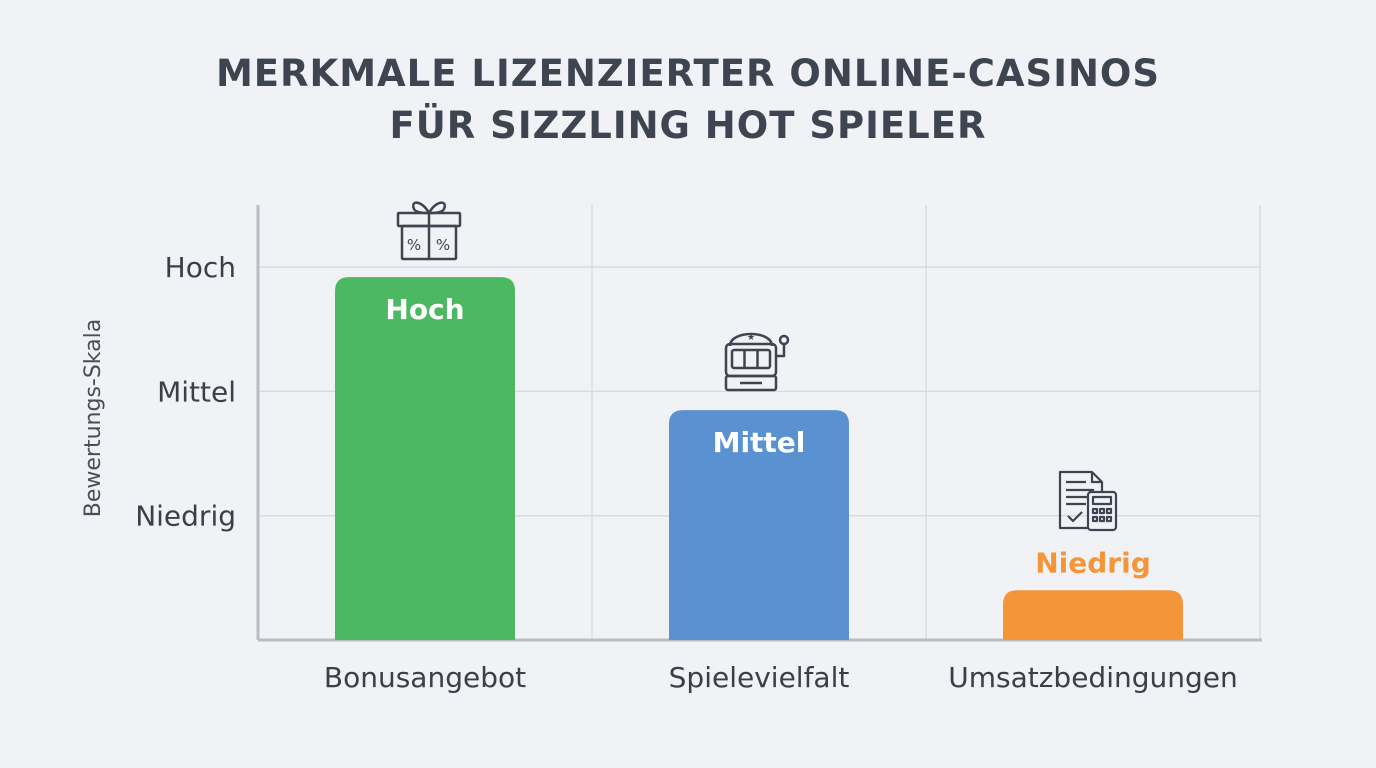  What do you see at coordinates (429, 231) in the screenshot?
I see `gift-box-icon: % %` at bounding box center [429, 231].